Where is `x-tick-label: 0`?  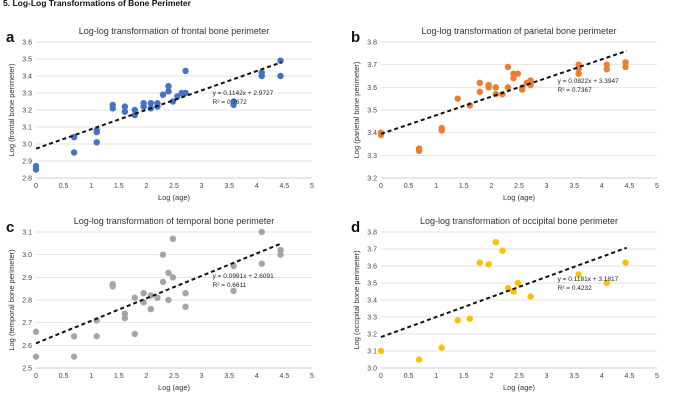
x-tick-label: 0 is located at coordinates (381, 376).